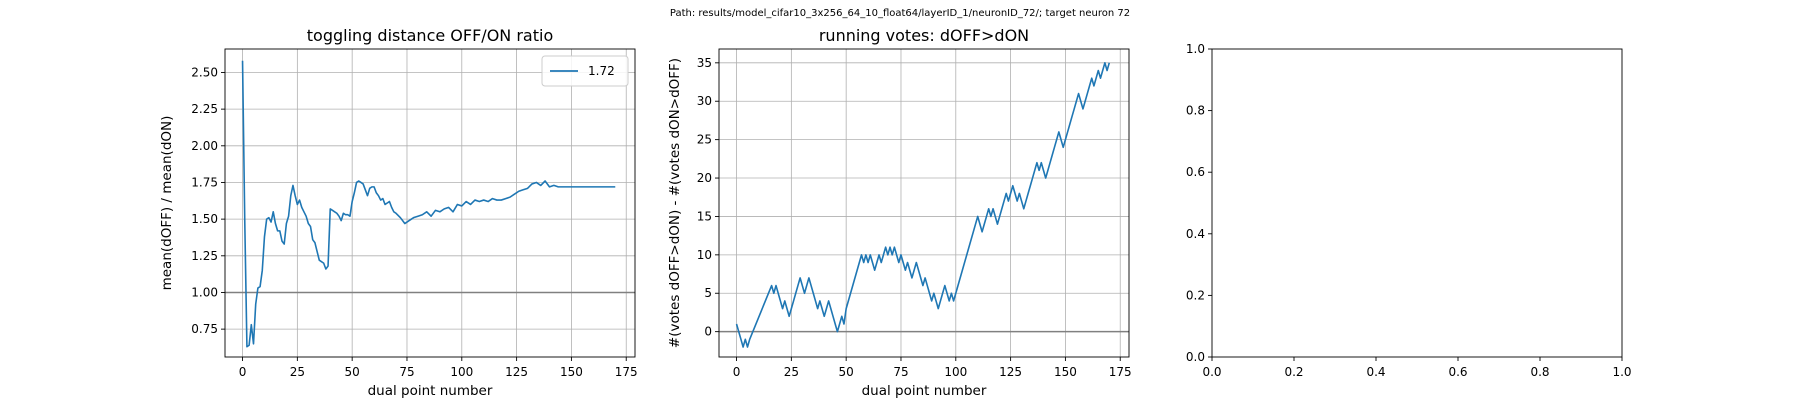  I want to click on y-tick-label: 35, so click(704, 63).